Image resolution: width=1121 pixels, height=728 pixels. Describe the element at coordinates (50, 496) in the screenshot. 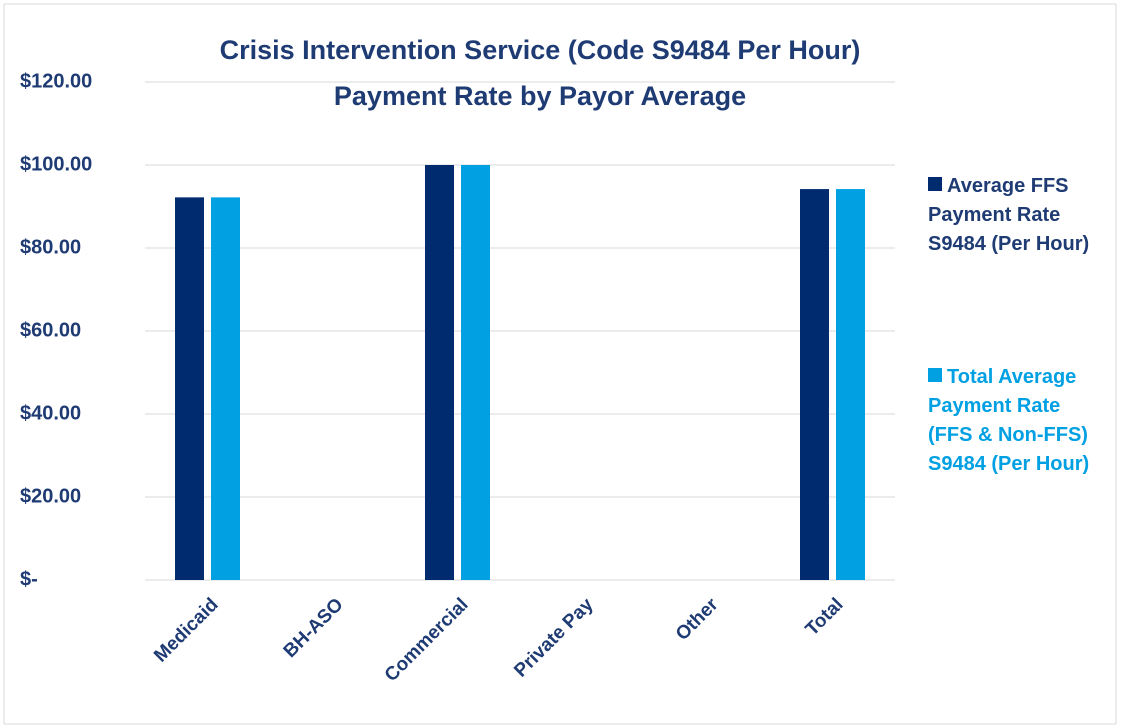

I see `y-tick-label: $20.00` at that location.